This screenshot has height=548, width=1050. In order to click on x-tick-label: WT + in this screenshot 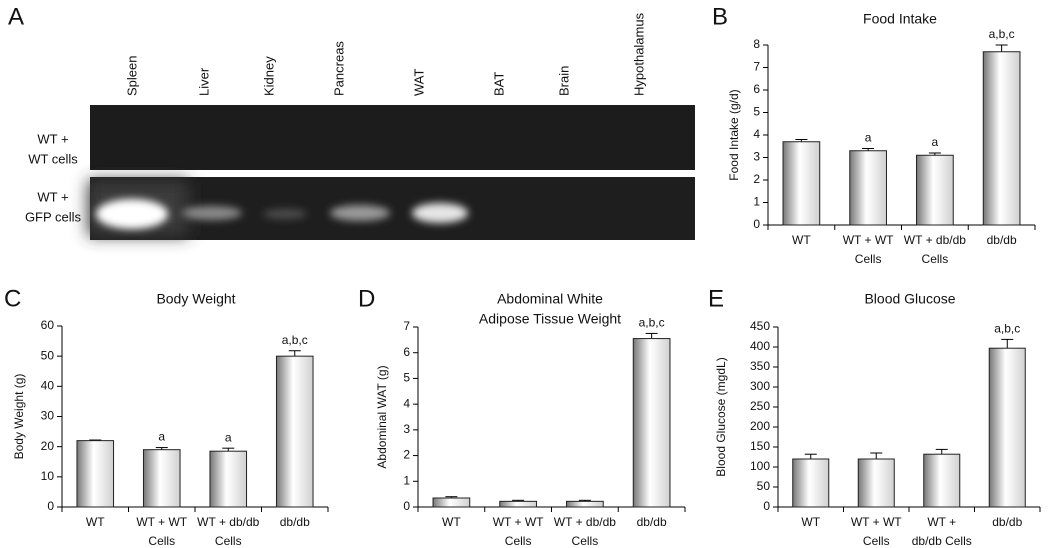, I will do `click(941, 522)`.